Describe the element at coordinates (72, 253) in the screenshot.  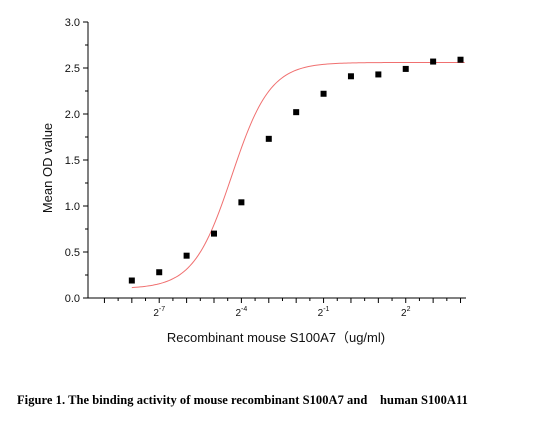
I see `y-tick-label: 0.5` at that location.